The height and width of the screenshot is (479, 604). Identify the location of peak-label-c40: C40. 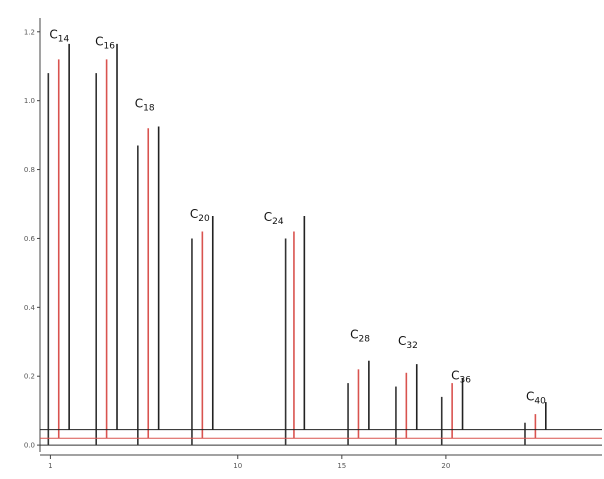
(536, 397).